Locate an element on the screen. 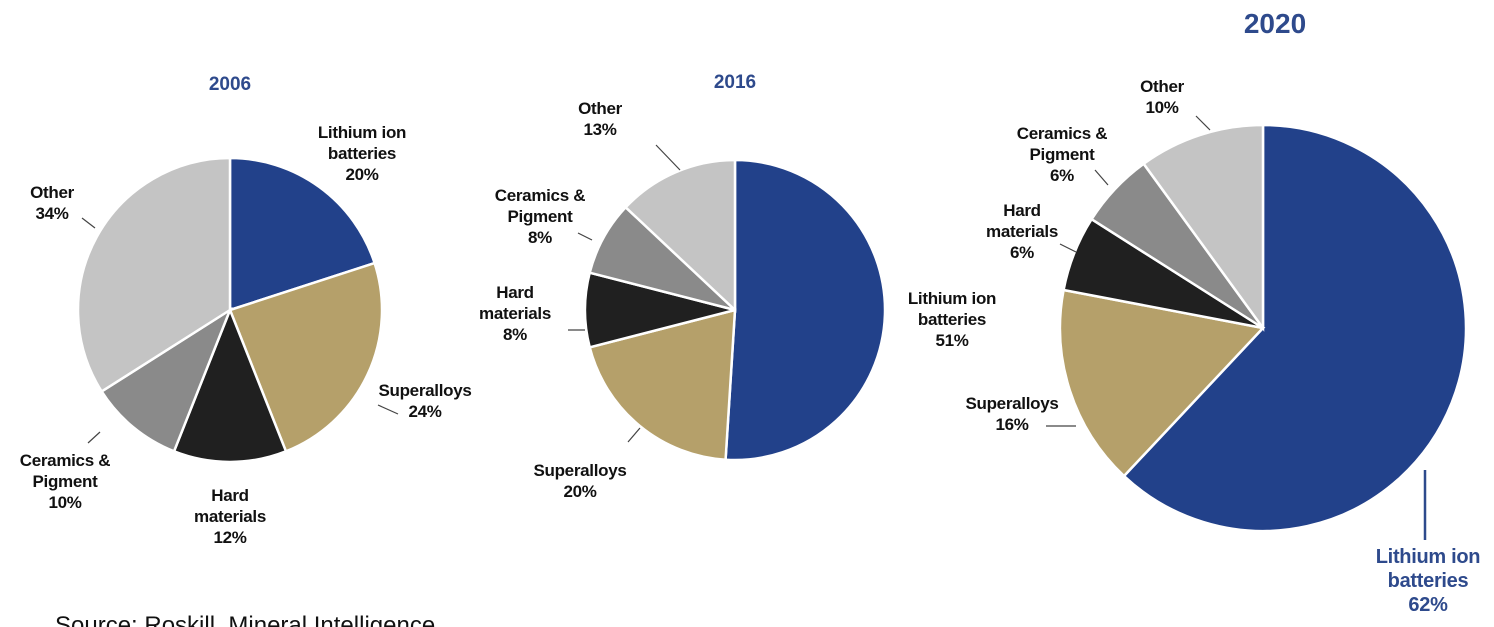  slice-label: Hard materials 8% is located at coordinates (515, 313).